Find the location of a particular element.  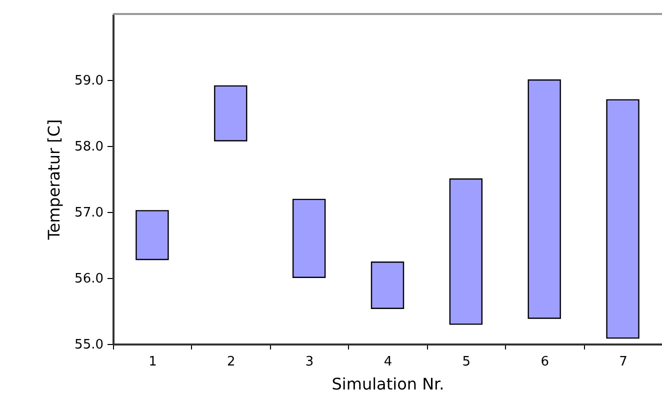

x-tick-label: 3 is located at coordinates (309, 362).